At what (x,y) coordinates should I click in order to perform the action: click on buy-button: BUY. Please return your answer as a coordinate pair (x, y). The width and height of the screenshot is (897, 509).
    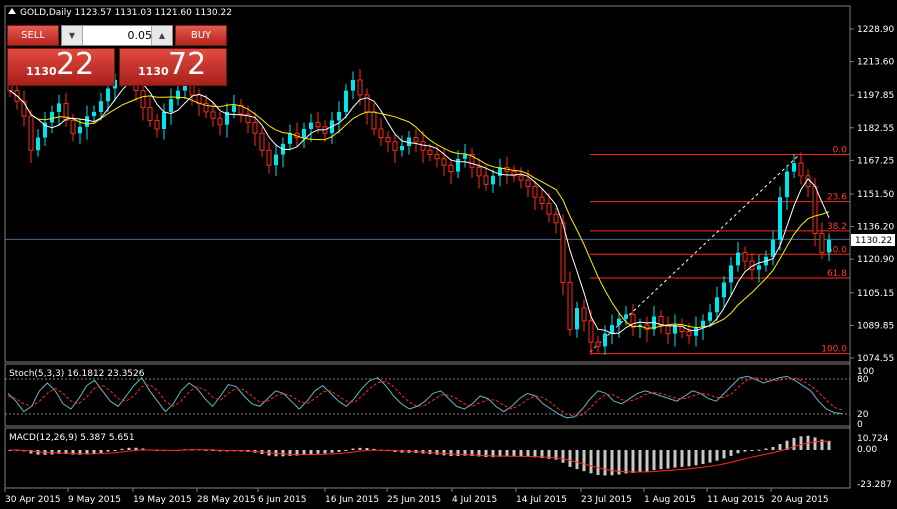
    Looking at the image, I should click on (201, 35).